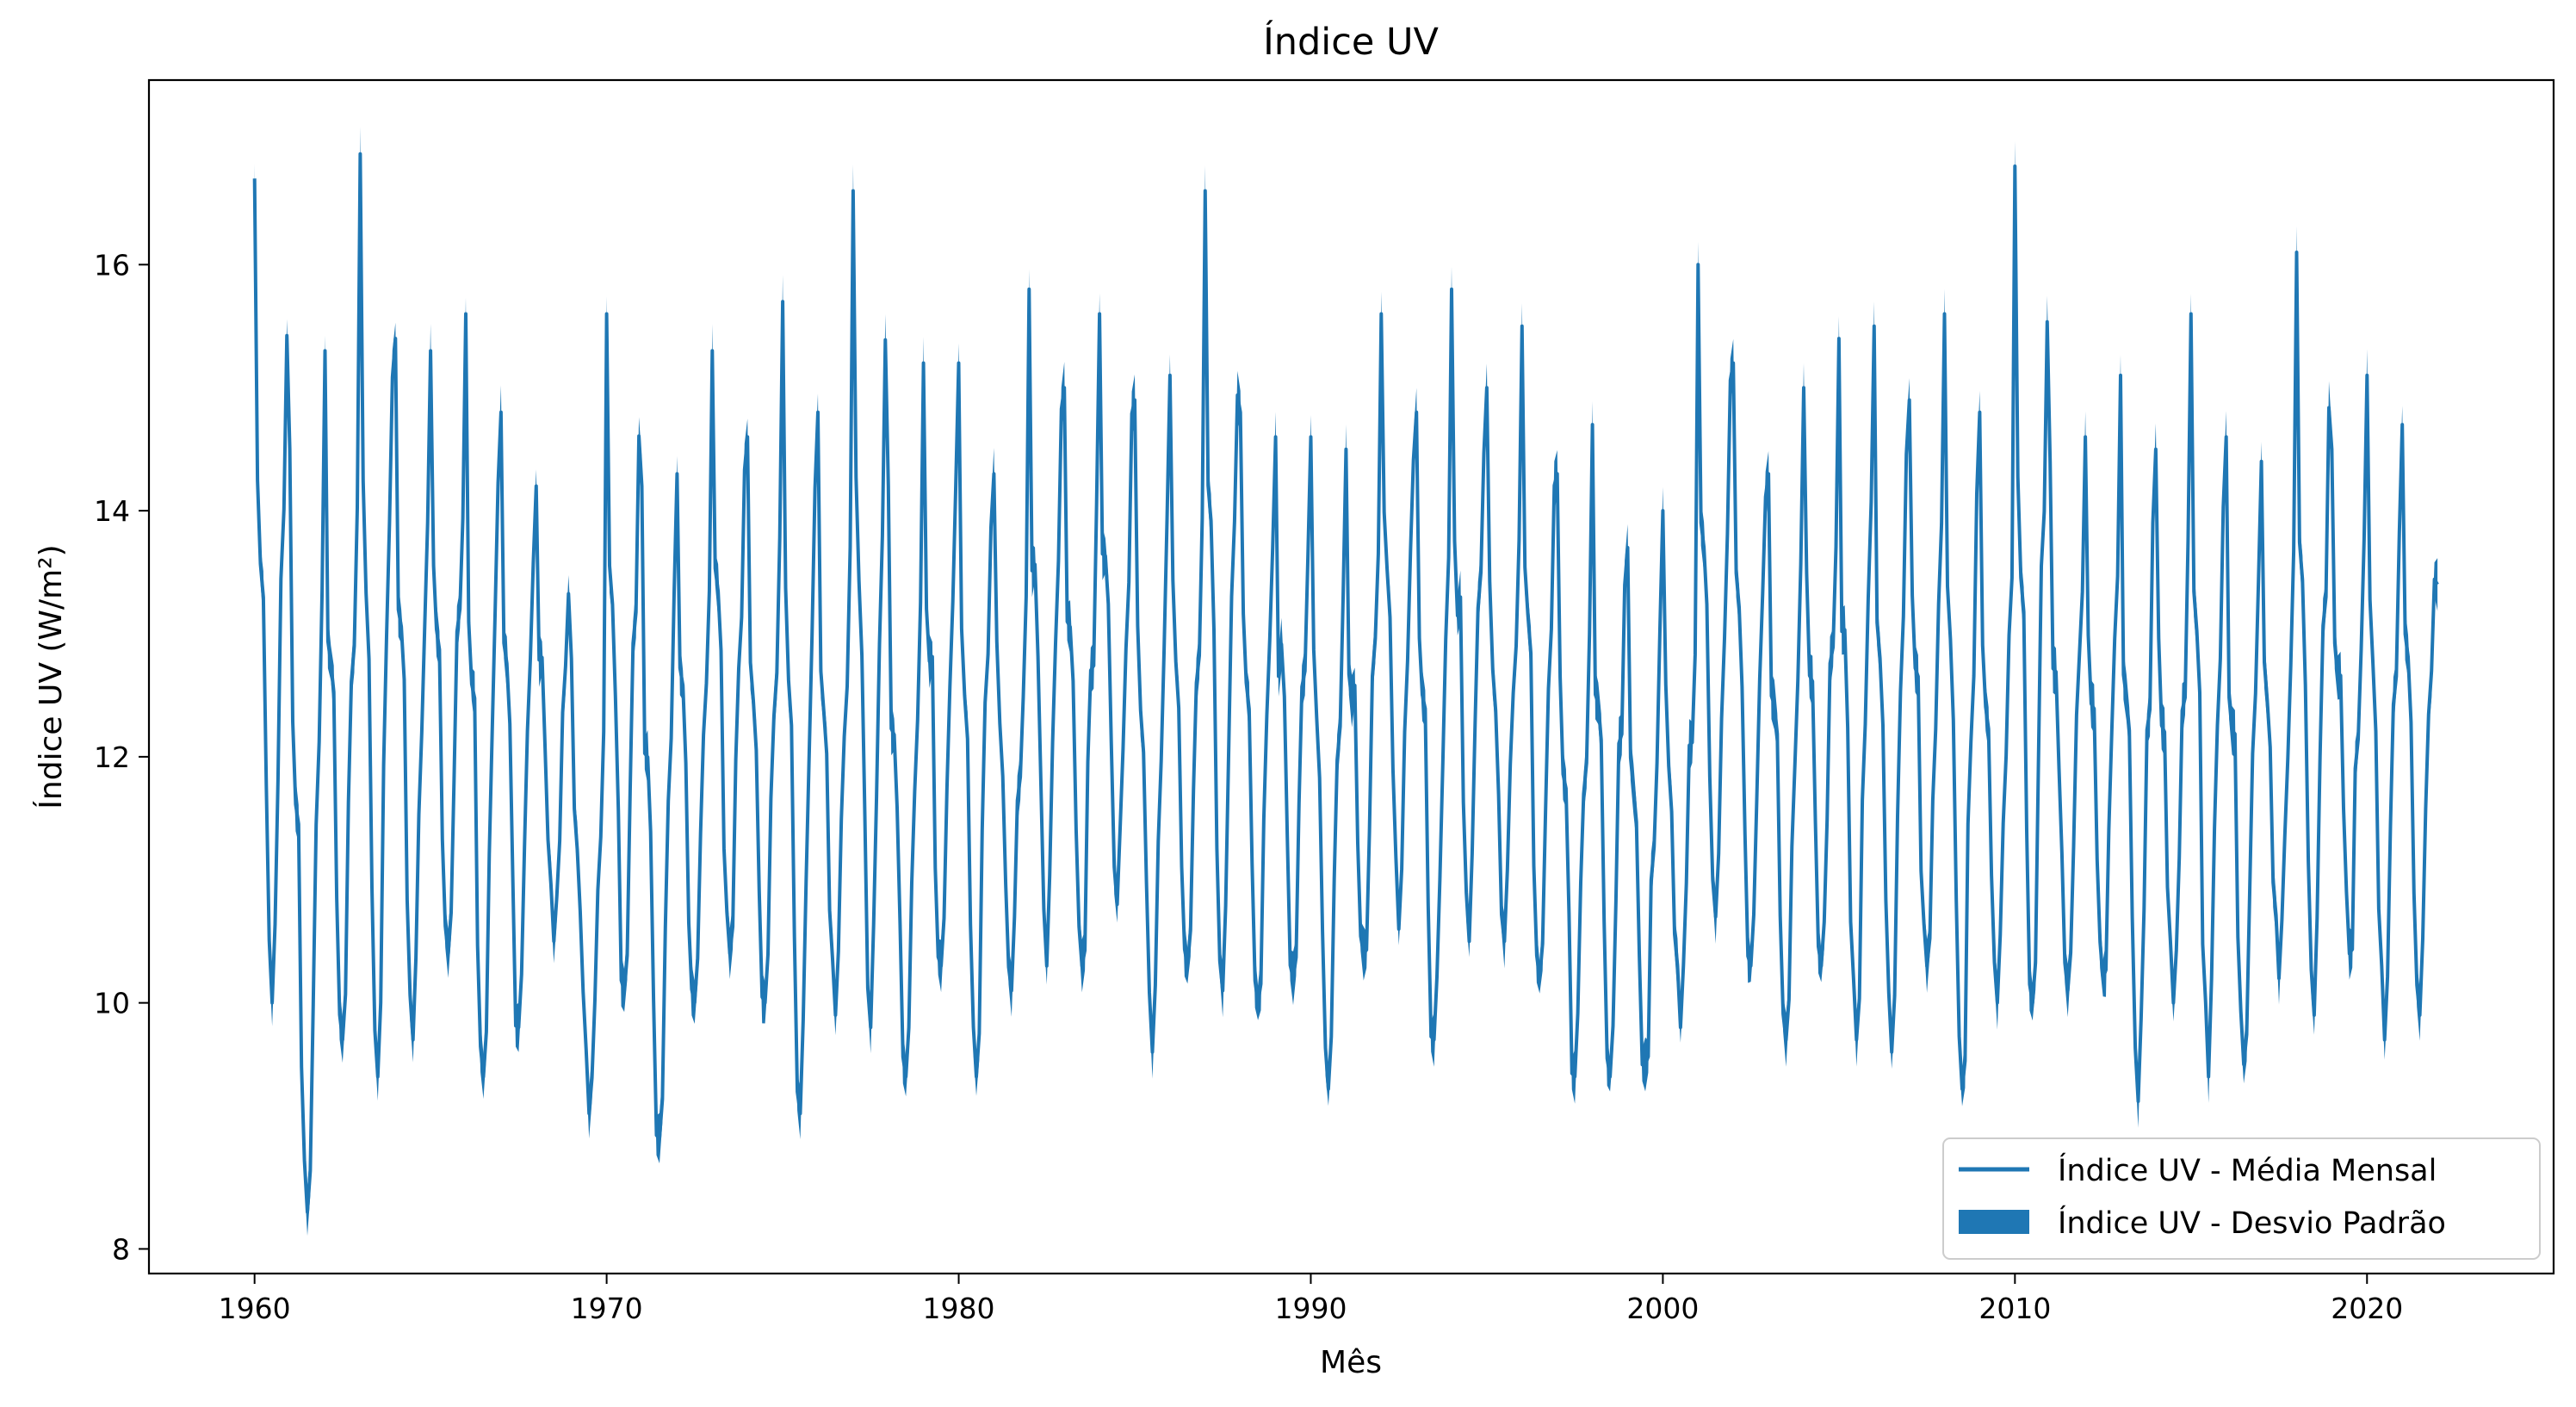 This screenshot has width=2576, height=1407. Describe the element at coordinates (112, 1004) in the screenshot. I see `y-tick-label-10: 10` at that location.